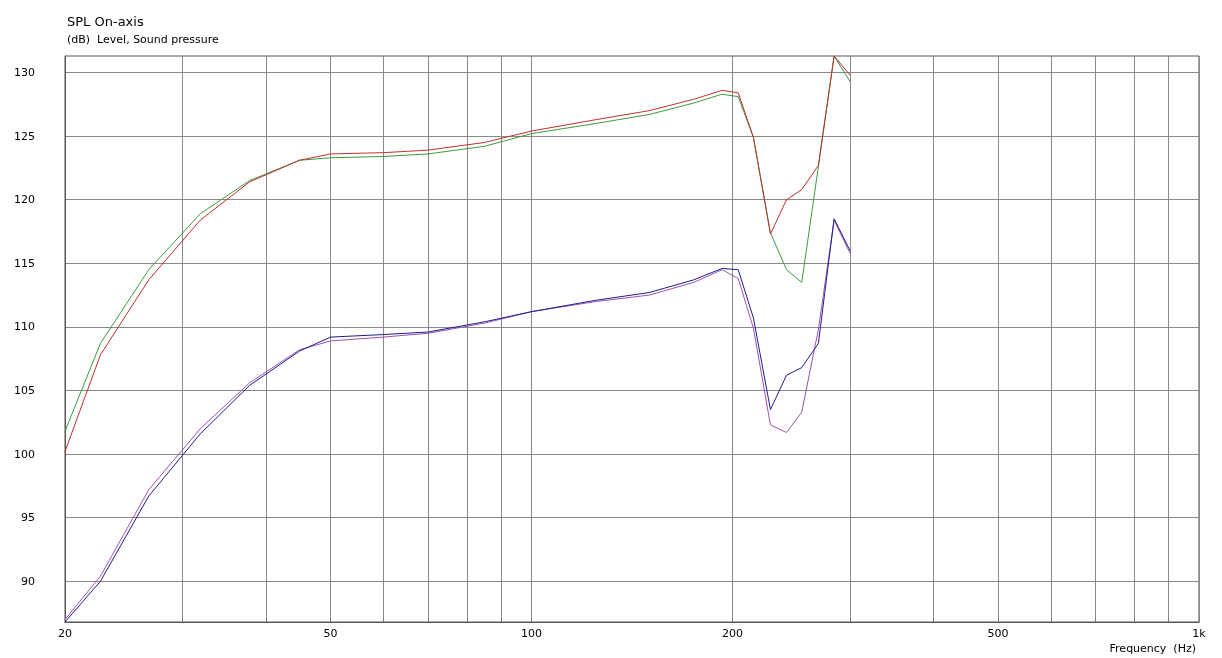 This screenshot has width=1222, height=658. Describe the element at coordinates (998, 633) in the screenshot. I see `x-tick-label: 500` at that location.